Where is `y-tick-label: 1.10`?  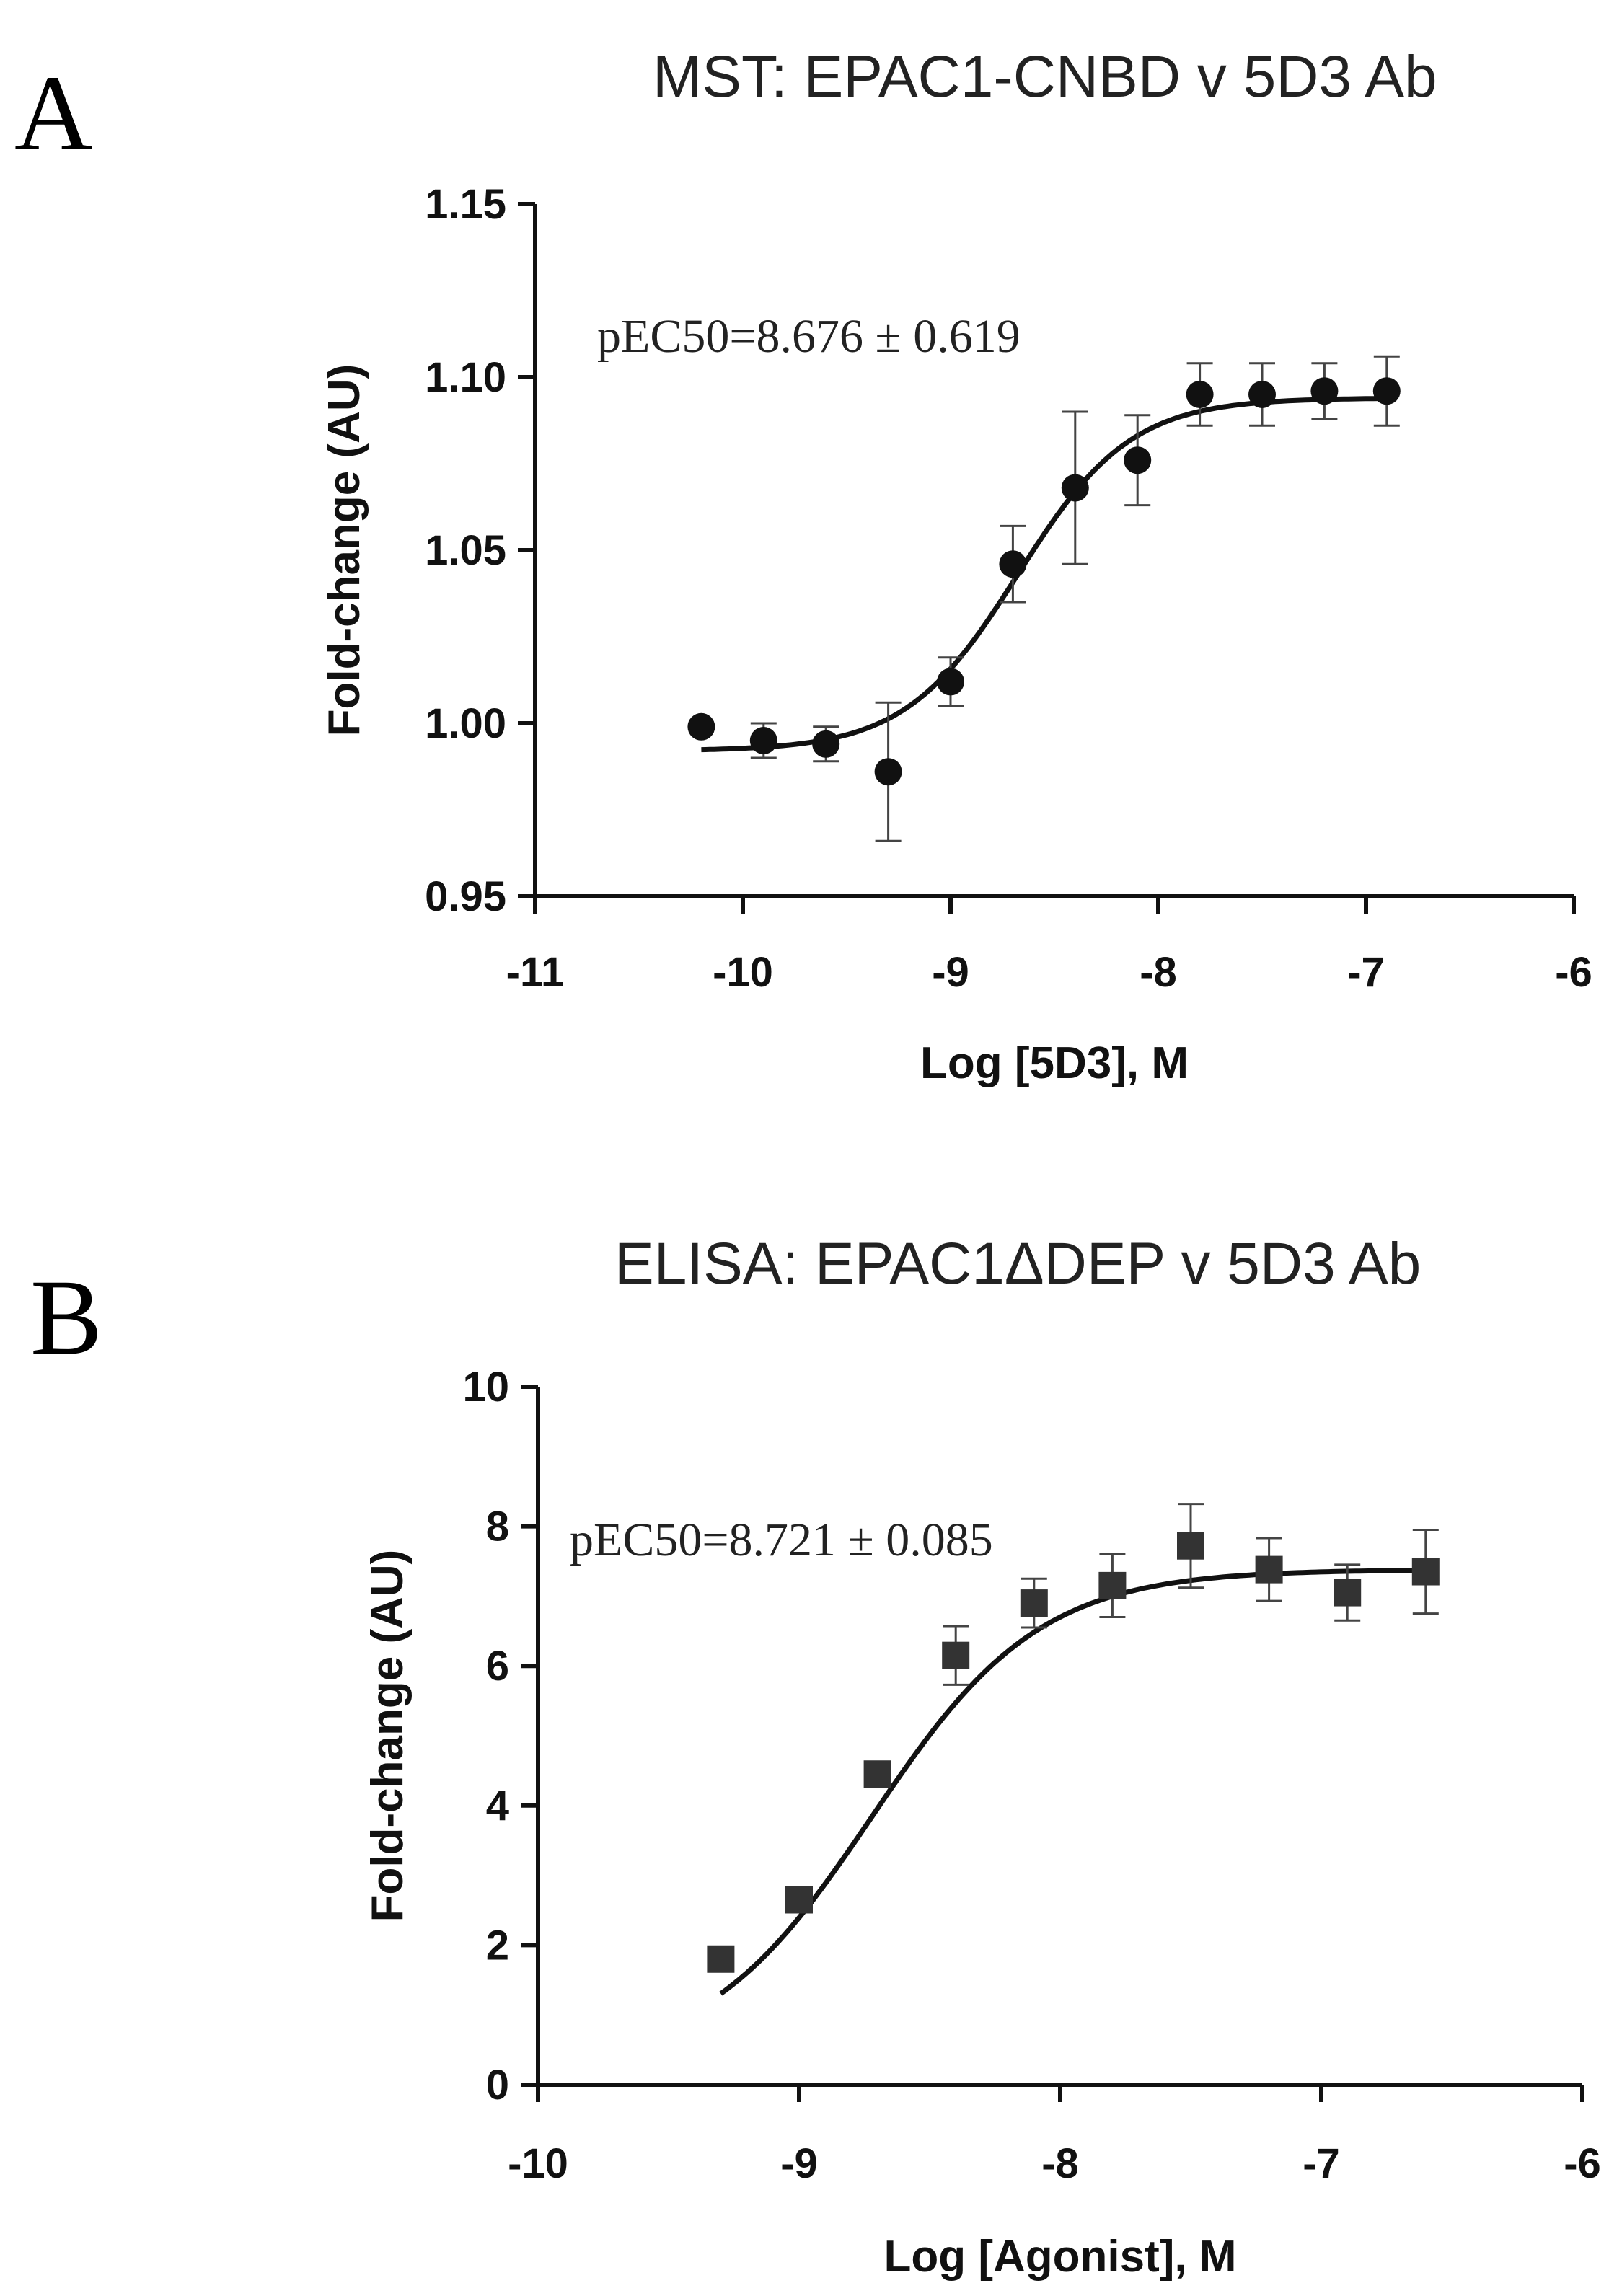 y-tick-label: 1.10 is located at coordinates (465, 377).